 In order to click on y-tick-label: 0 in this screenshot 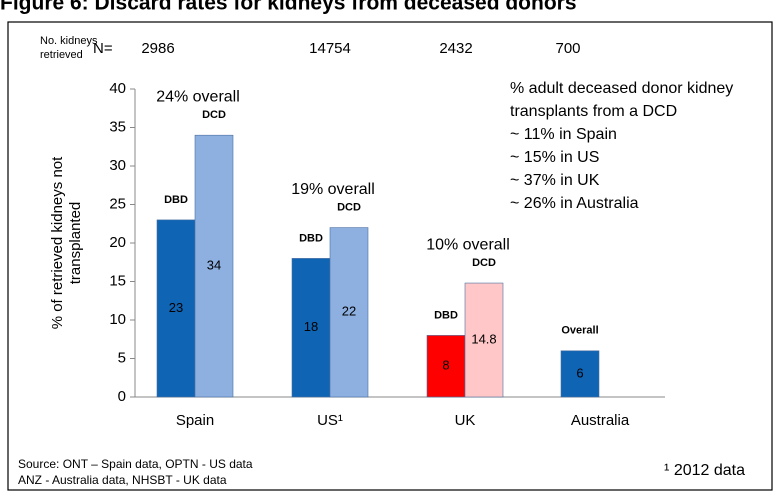, I will do `click(122, 396)`.